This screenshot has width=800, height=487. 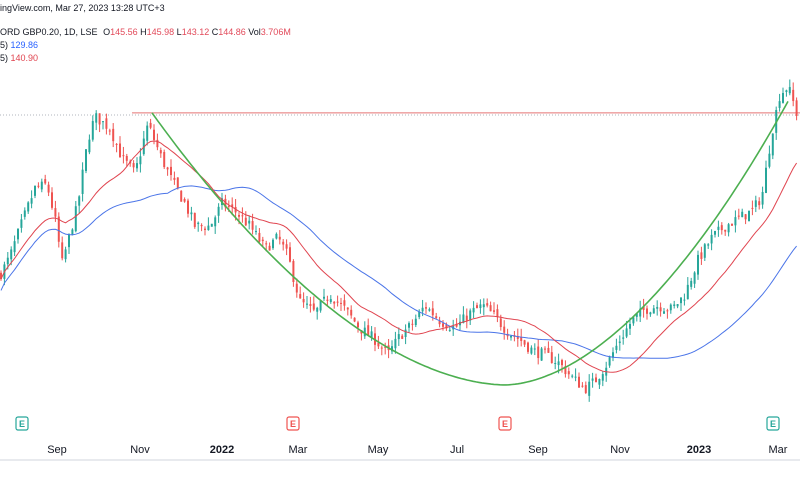 I want to click on ma-slow-value: 129.86, so click(x=24, y=45).